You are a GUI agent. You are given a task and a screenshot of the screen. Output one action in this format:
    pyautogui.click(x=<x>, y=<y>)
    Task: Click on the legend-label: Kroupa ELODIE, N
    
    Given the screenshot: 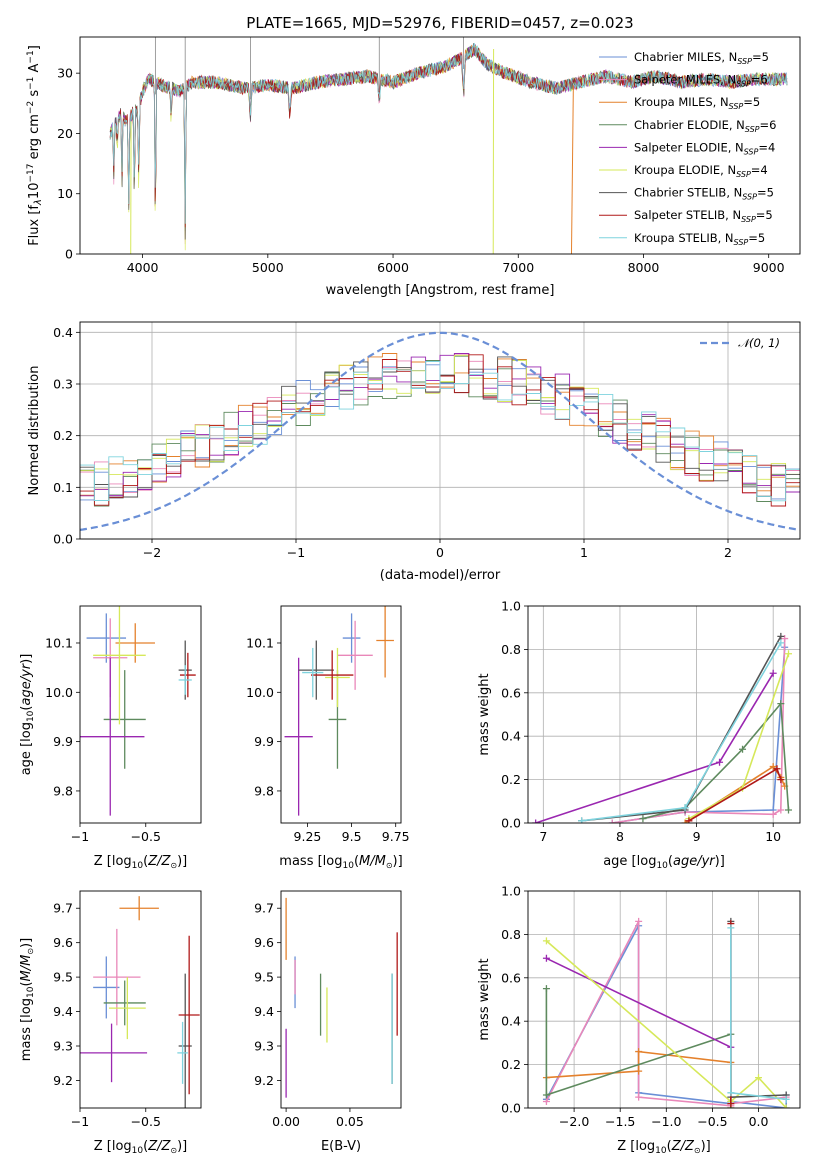 What is the action you would take?
    pyautogui.click(x=685, y=170)
    